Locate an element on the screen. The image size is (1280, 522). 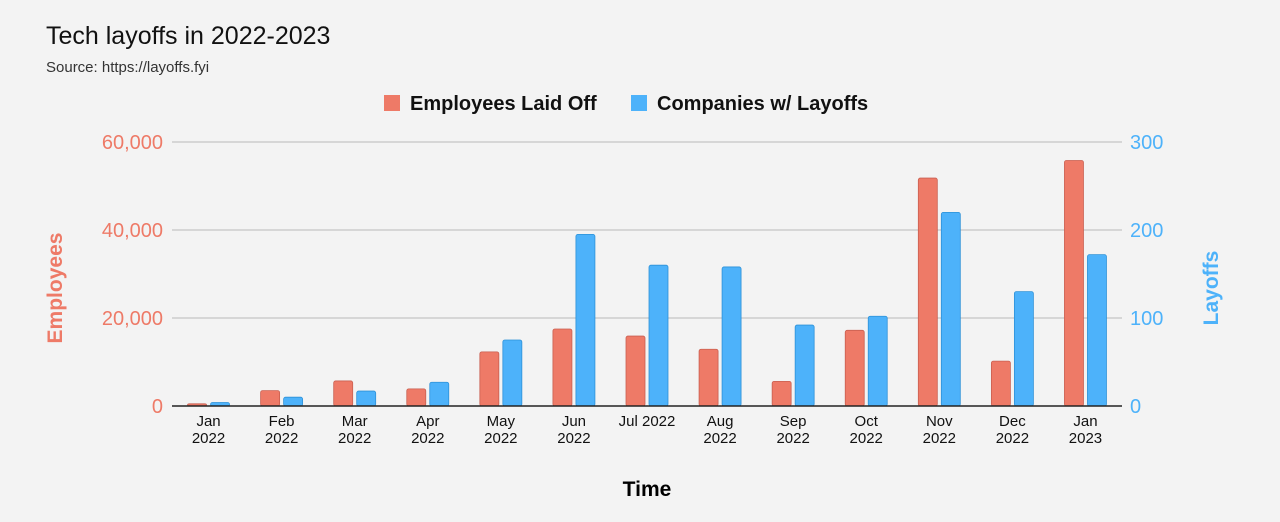
legend-swatch-companies-with-layoffs is located at coordinates (639, 103).